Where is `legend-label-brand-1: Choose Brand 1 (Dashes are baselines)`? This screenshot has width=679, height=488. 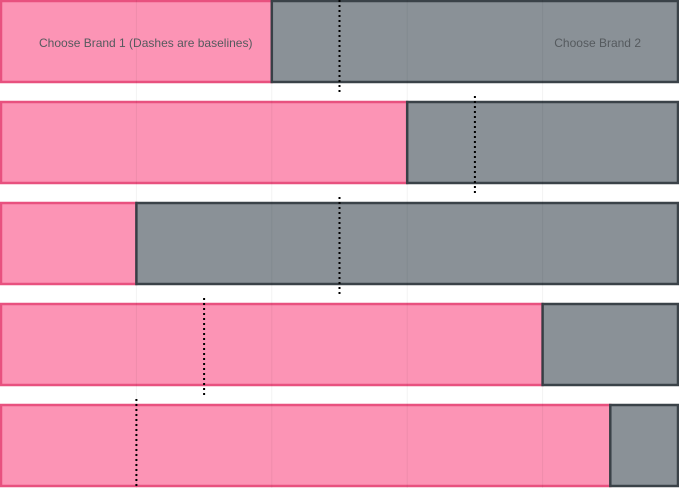 legend-label-brand-1: Choose Brand 1 (Dashes are baselines) is located at coordinates (145, 43).